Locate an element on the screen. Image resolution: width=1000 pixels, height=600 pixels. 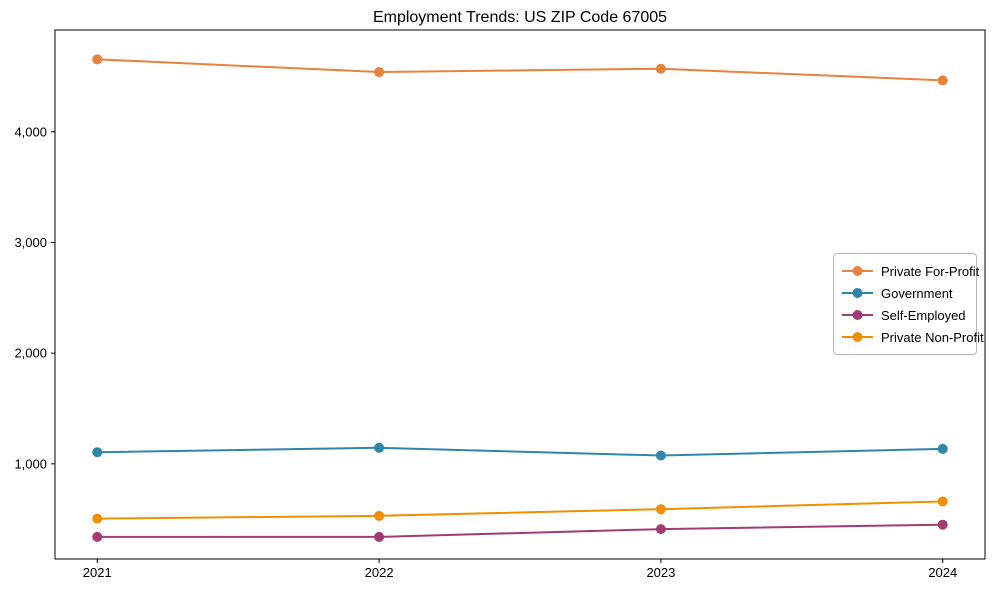
legend-item-private-non-profit: Private Non-Profit is located at coordinates (912, 337).